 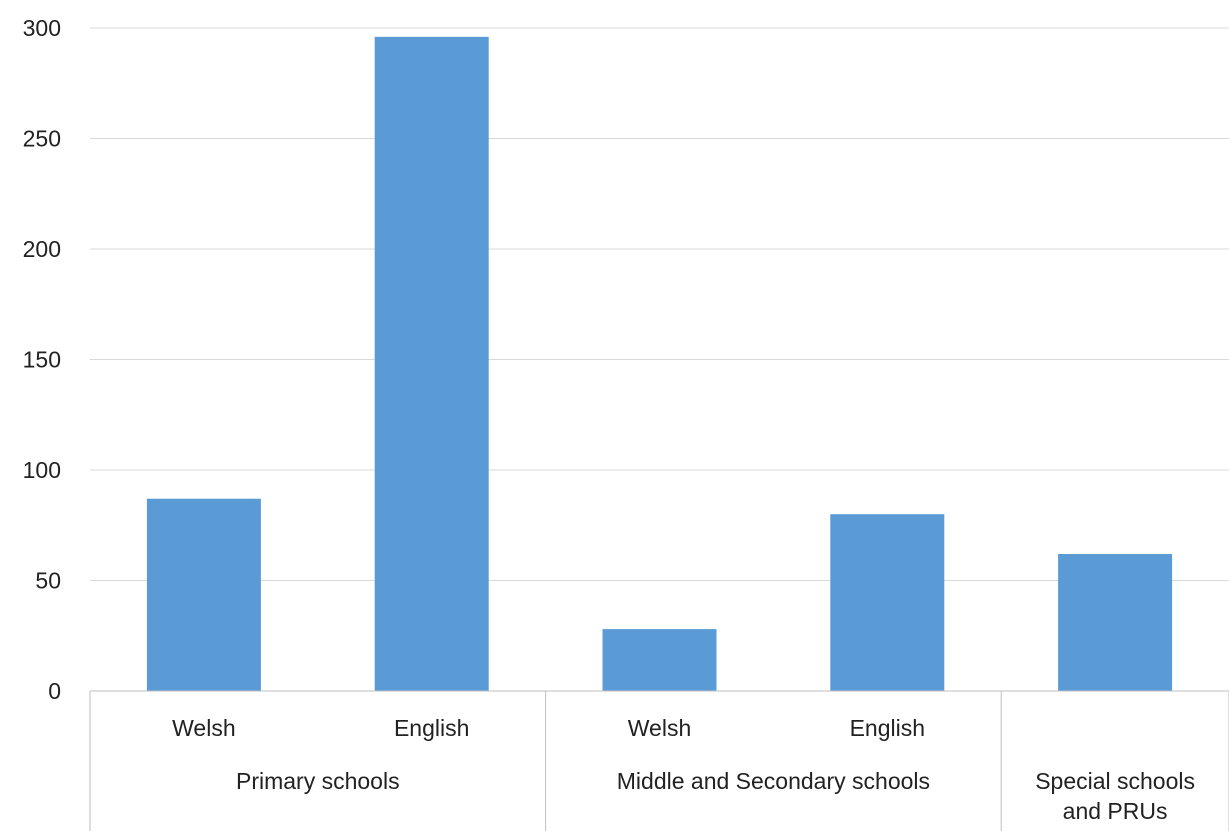 I want to click on y-tick-label: 0, so click(x=54, y=691).